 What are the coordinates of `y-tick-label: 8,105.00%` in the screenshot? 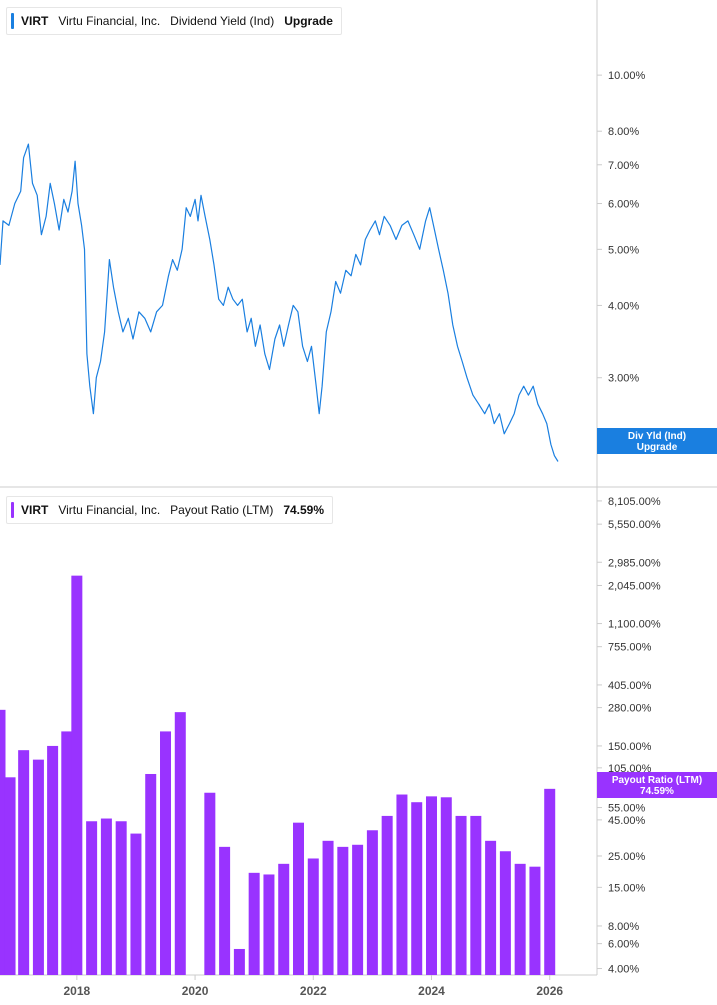 It's located at (634, 502).